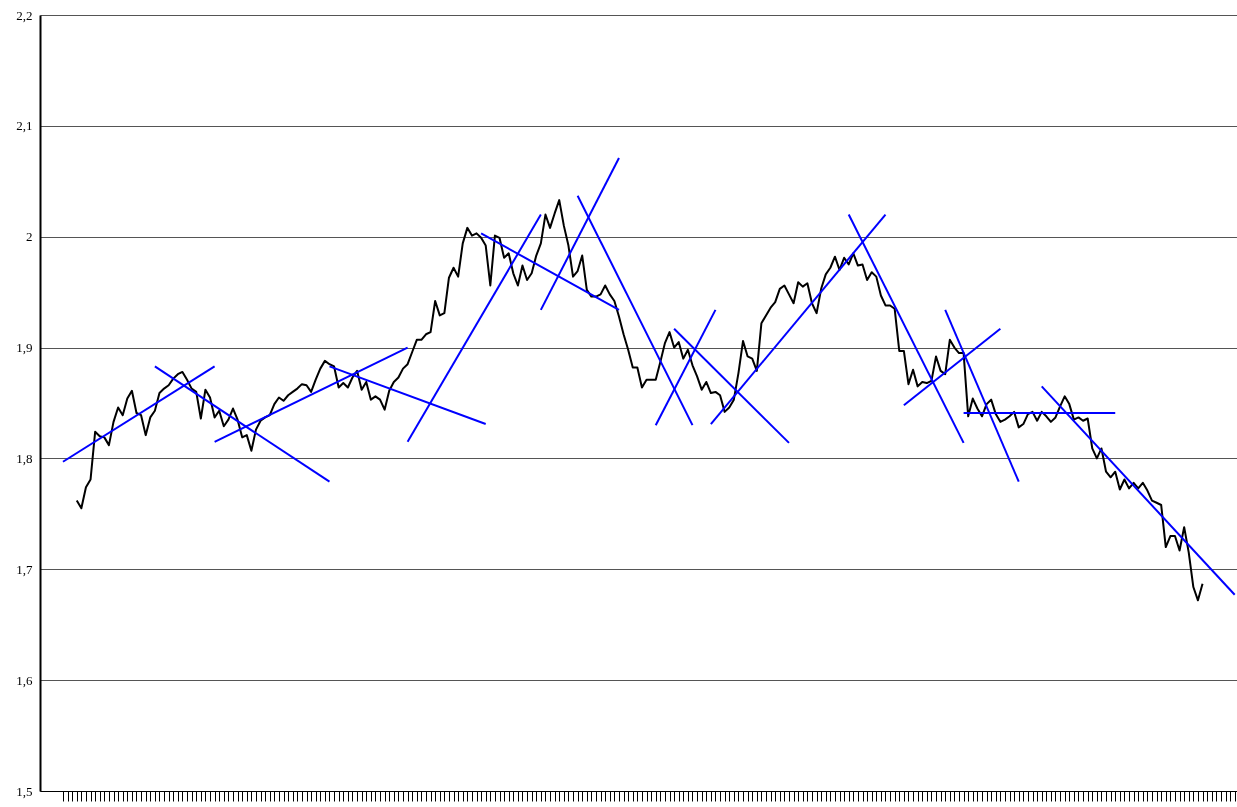  I want to click on y-tick-label: 2, so click(29, 237).